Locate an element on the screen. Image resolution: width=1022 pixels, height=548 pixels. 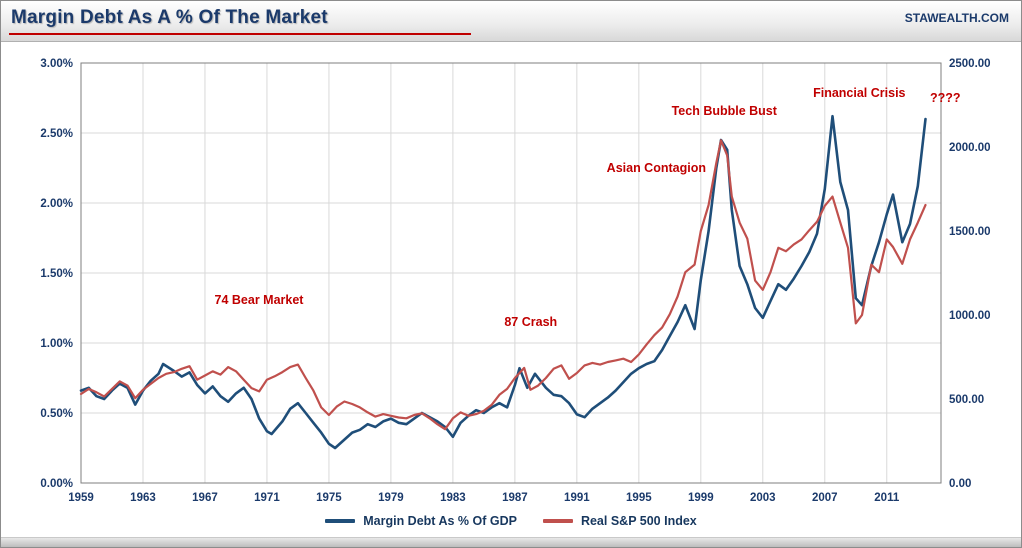
y-right-tick-label: 1000.00 is located at coordinates (970, 316).